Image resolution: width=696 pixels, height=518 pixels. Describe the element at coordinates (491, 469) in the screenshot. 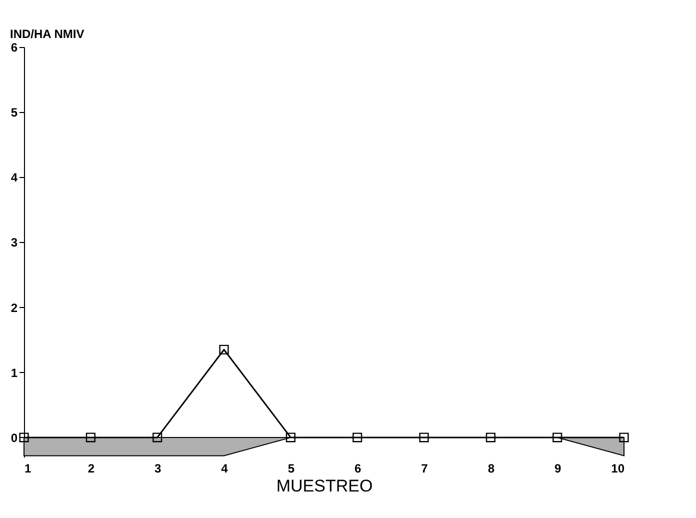

I see `x-tick-label: 8` at that location.